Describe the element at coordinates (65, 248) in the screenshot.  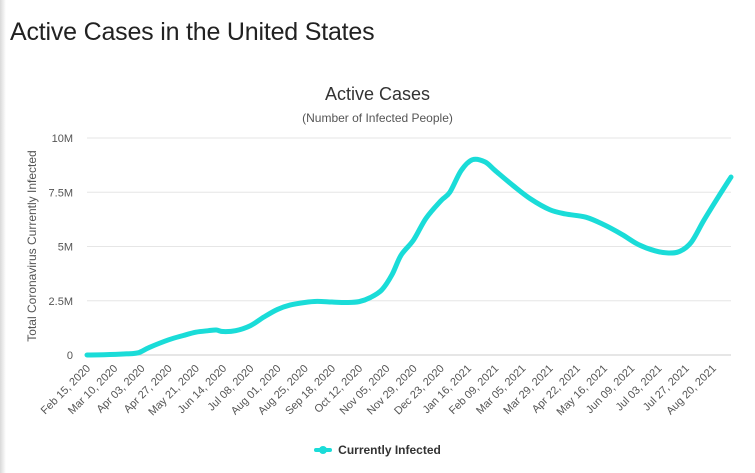
I see `y-tick-label: 5M` at that location.